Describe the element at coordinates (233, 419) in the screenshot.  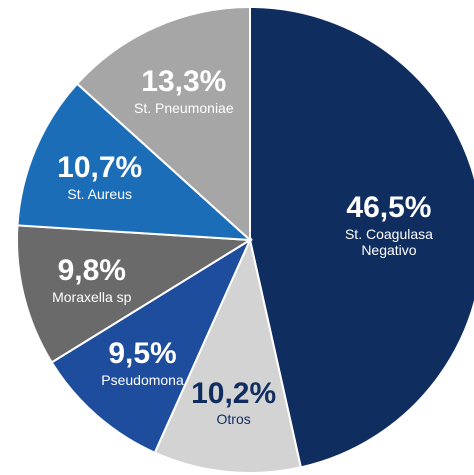
I see `category-label: Otros` at that location.